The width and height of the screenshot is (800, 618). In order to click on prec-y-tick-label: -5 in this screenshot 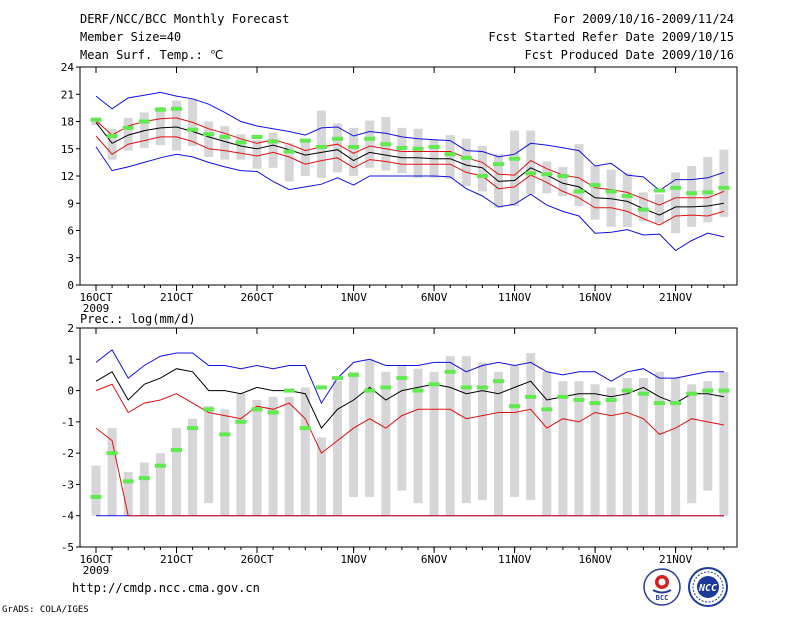, I will do `click(67, 547)`.